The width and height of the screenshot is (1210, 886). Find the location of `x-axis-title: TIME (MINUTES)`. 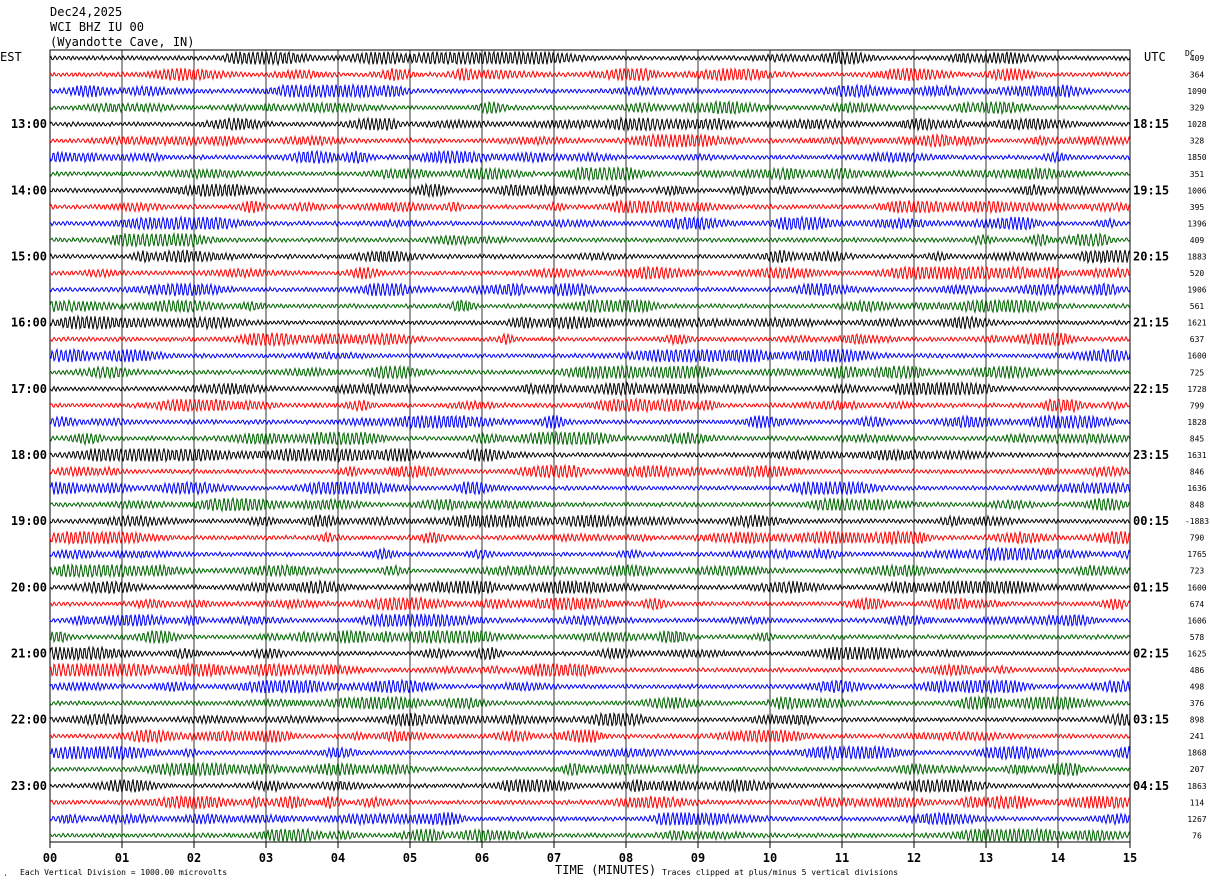

x-axis-title: TIME (MINUTES) is located at coordinates (606, 870).